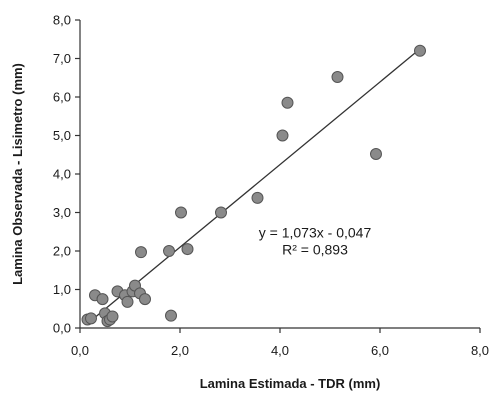 This screenshot has height=398, width=495. I want to click on y-tick-label: 1,0, so click(62, 289).